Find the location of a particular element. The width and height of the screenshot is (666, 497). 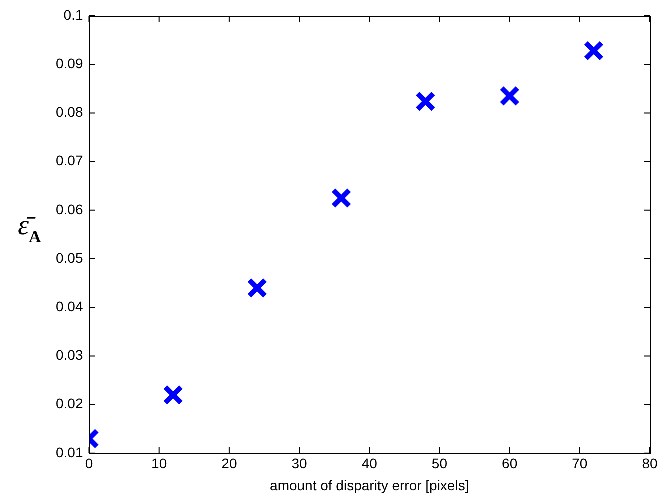

x-tick-label: 80 is located at coordinates (650, 464).